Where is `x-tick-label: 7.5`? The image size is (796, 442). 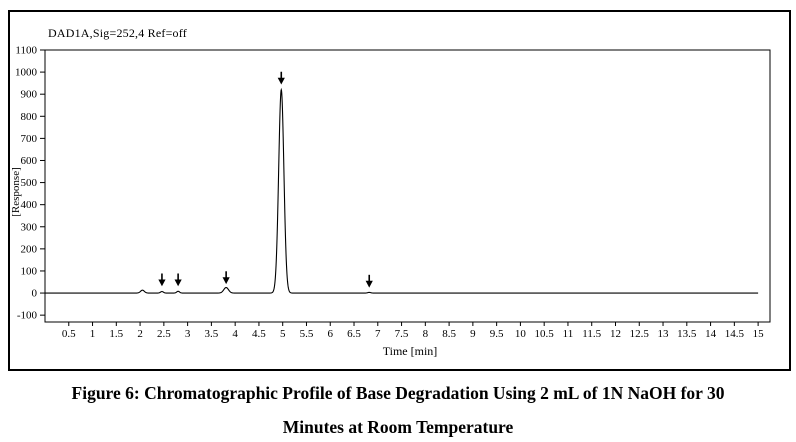 x-tick-label: 7.5 is located at coordinates (402, 334).